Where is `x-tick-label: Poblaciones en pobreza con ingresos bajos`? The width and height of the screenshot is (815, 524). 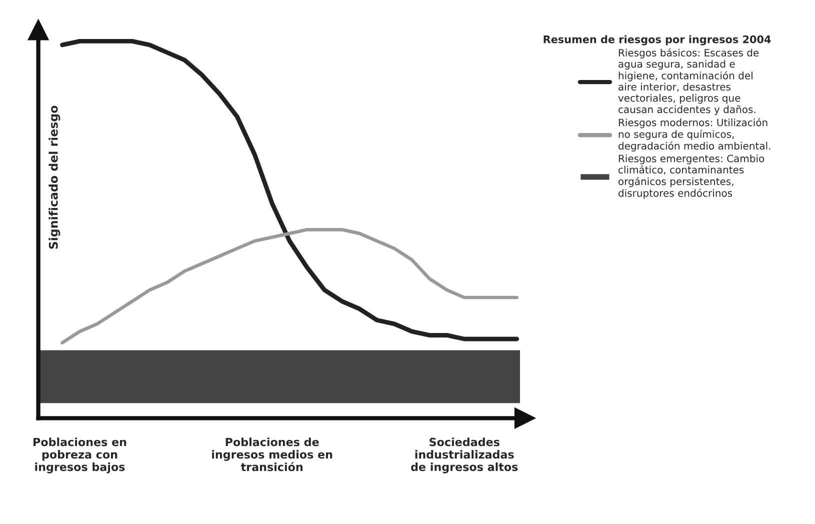 x-tick-label: Poblaciones en pobreza con ingresos bajos is located at coordinates (80, 456).